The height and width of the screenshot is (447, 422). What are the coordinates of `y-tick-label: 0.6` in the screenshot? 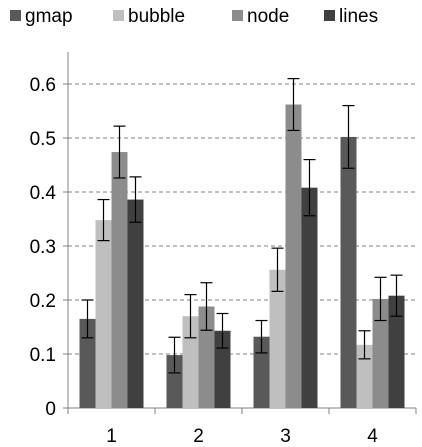 It's located at (43, 85).